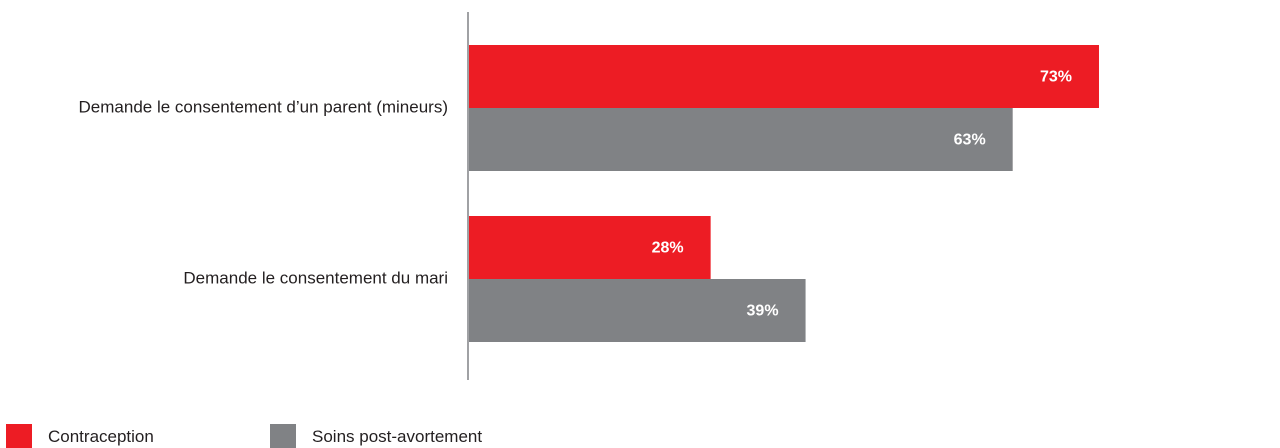  What do you see at coordinates (970, 140) in the screenshot?
I see `data-label: 63%` at bounding box center [970, 140].